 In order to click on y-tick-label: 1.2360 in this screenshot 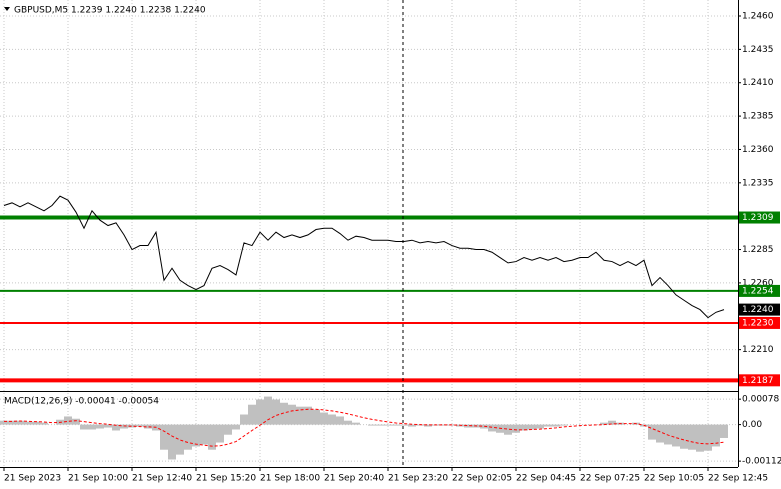, I will do `click(758, 150)`.